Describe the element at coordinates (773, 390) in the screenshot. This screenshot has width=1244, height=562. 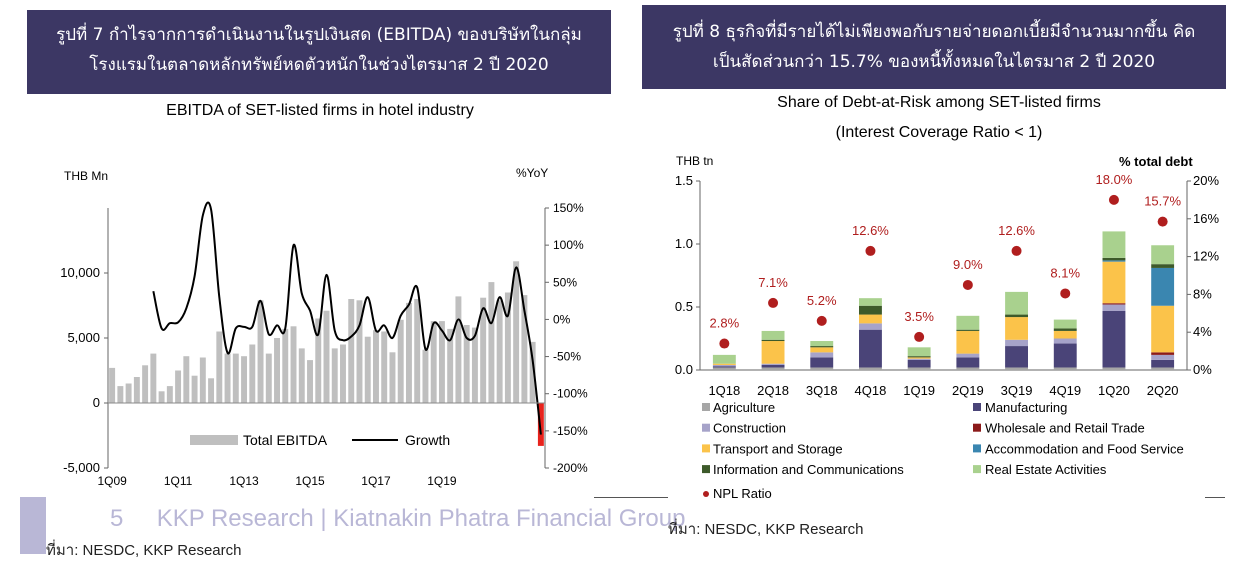
I see `right-x-tick-label: 2Q18` at that location.